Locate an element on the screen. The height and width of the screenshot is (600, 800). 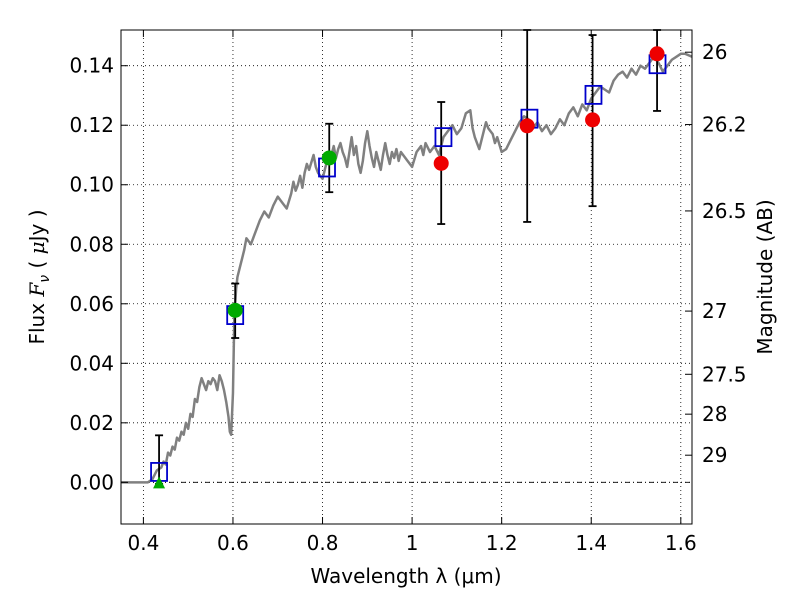
y-label-unit-symbol: μ is located at coordinates (37, 247).